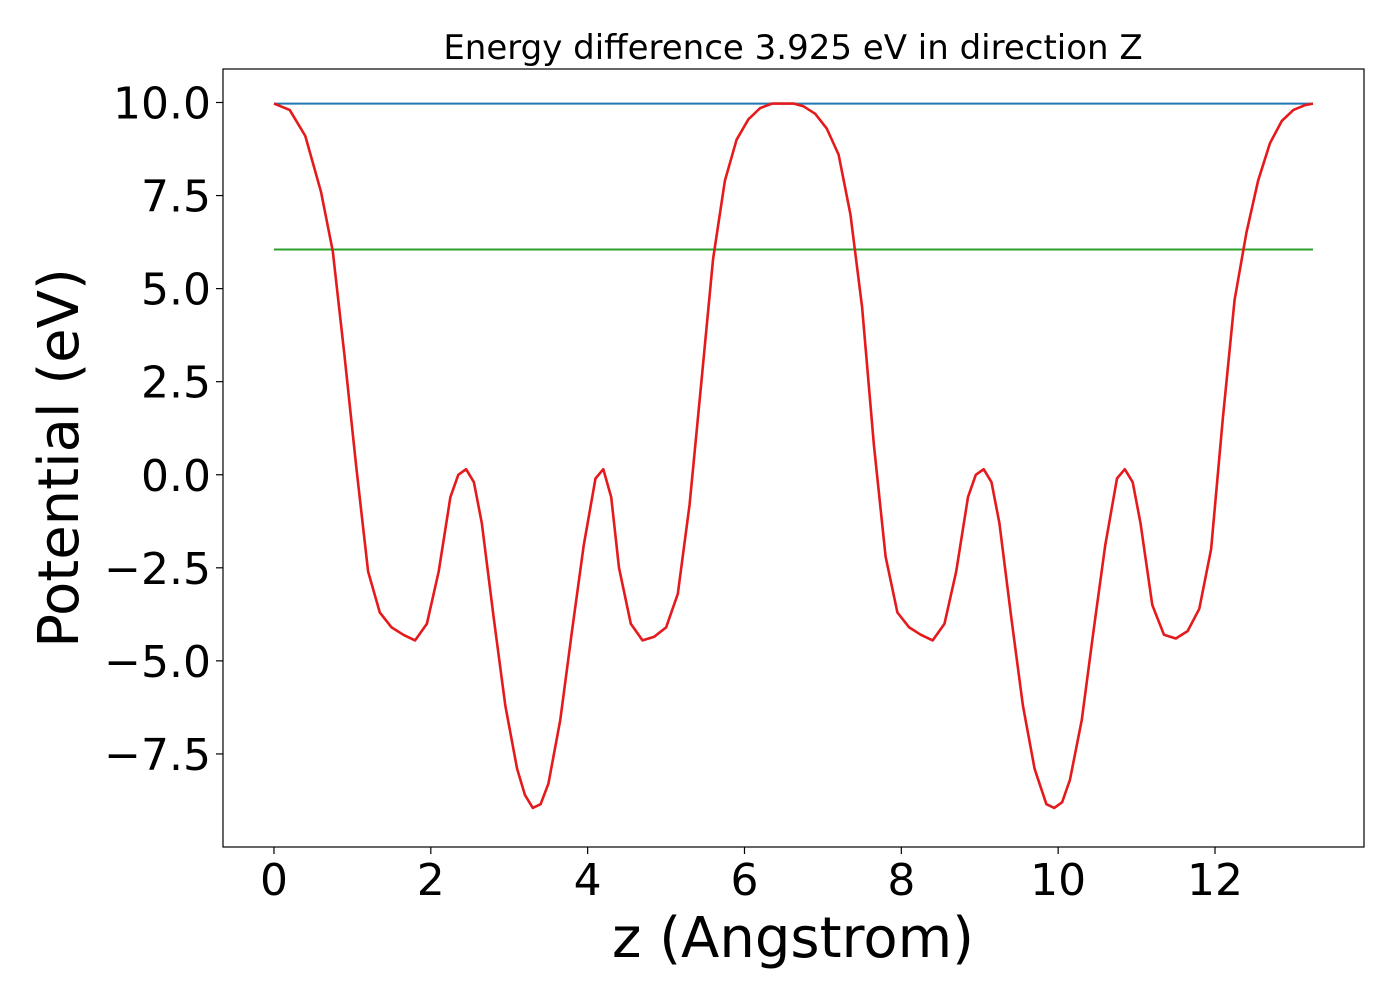  What do you see at coordinates (1058, 880) in the screenshot?
I see `x-tick-label: 10` at bounding box center [1058, 880].